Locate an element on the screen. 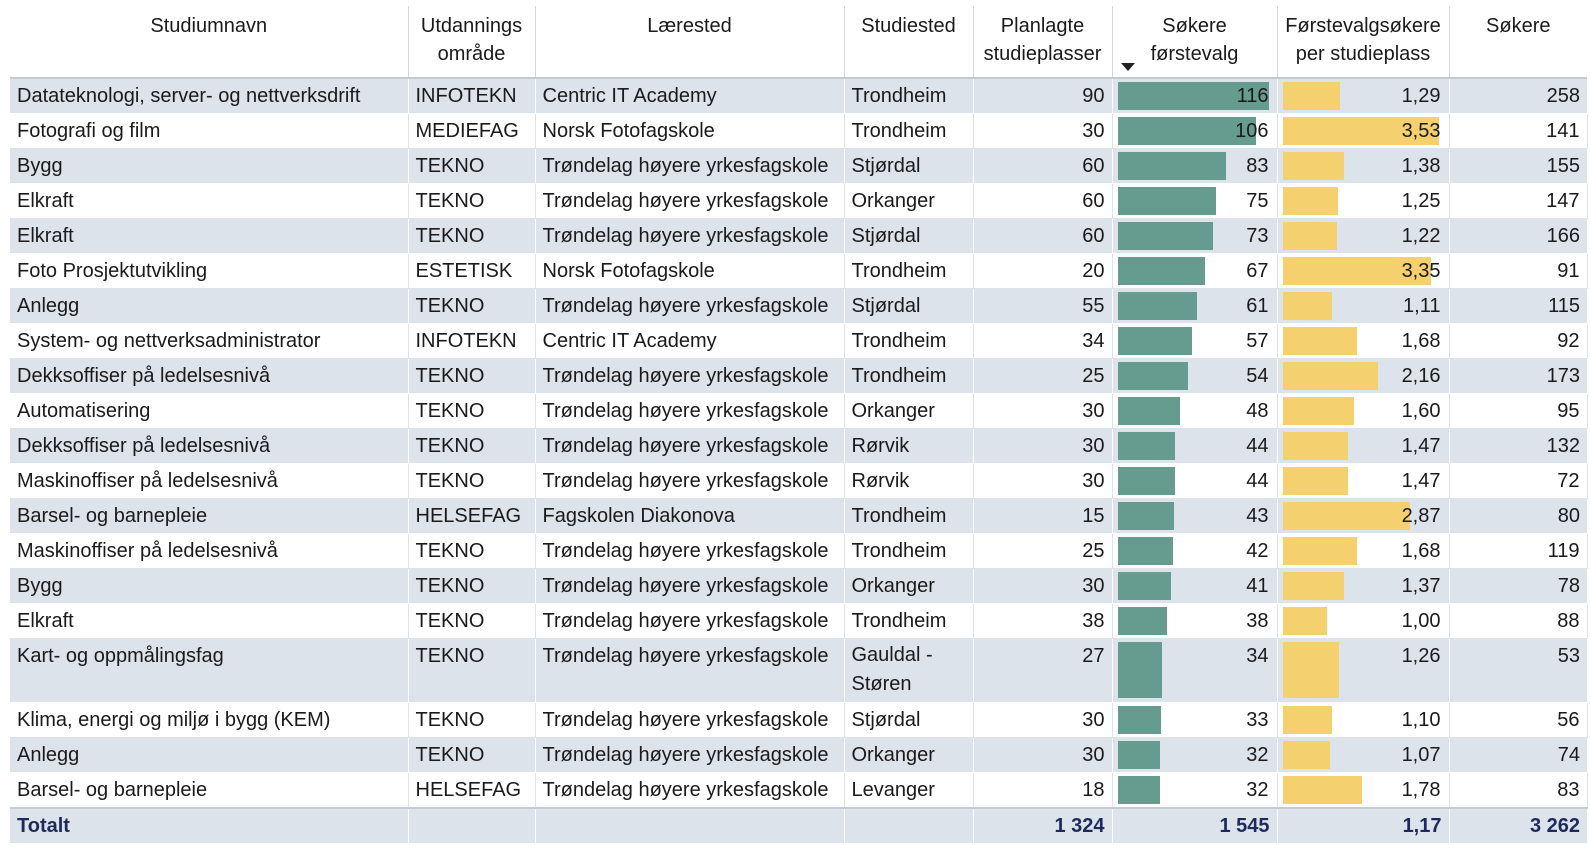 This screenshot has width=1590, height=861. cell-places: 60 is located at coordinates (1043, 166).